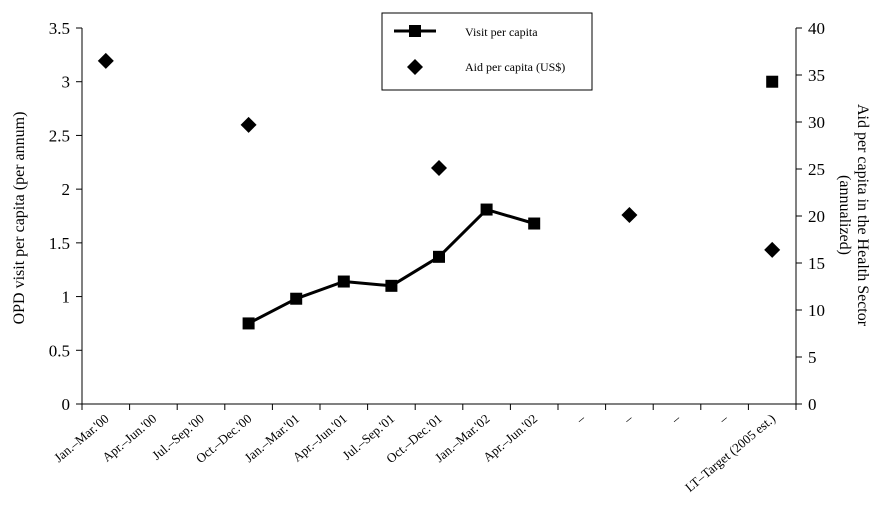 The height and width of the screenshot is (525, 889). Describe the element at coordinates (515, 67) in the screenshot. I see `legend-label-aid: Aid per capita (US$)` at that location.